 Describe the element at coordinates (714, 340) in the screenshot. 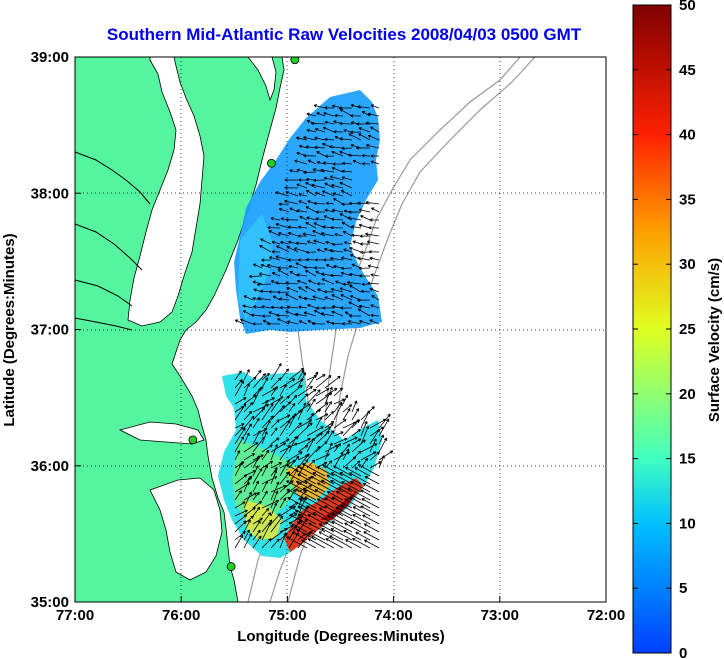

I see `colorbar-label: Surface Velocity (cm/s)` at that location.